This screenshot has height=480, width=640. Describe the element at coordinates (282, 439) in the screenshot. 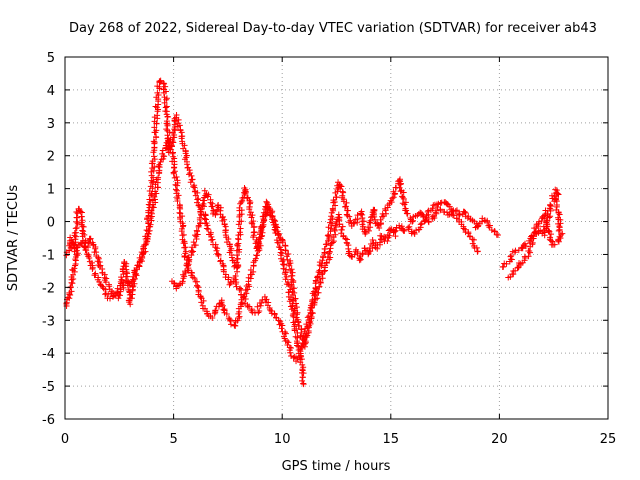

I see `x-tick-label: 10` at that location.